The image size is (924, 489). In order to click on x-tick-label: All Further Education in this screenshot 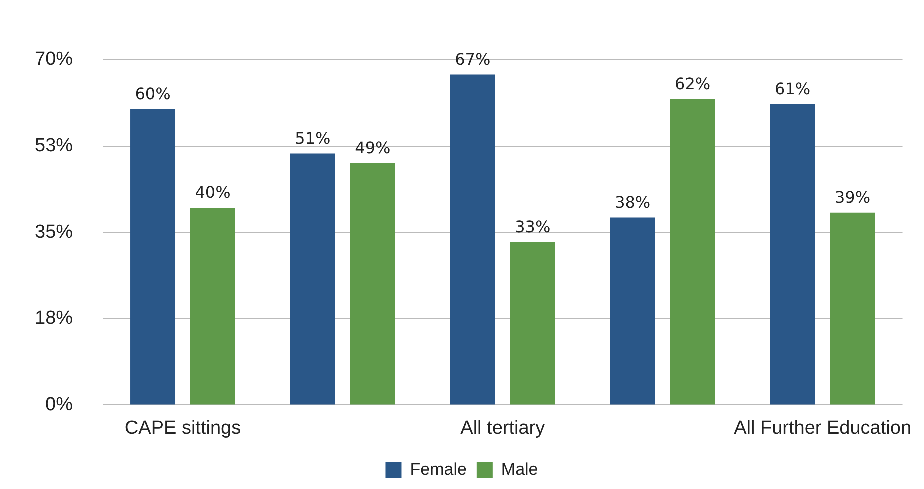, I will do `click(823, 428)`.